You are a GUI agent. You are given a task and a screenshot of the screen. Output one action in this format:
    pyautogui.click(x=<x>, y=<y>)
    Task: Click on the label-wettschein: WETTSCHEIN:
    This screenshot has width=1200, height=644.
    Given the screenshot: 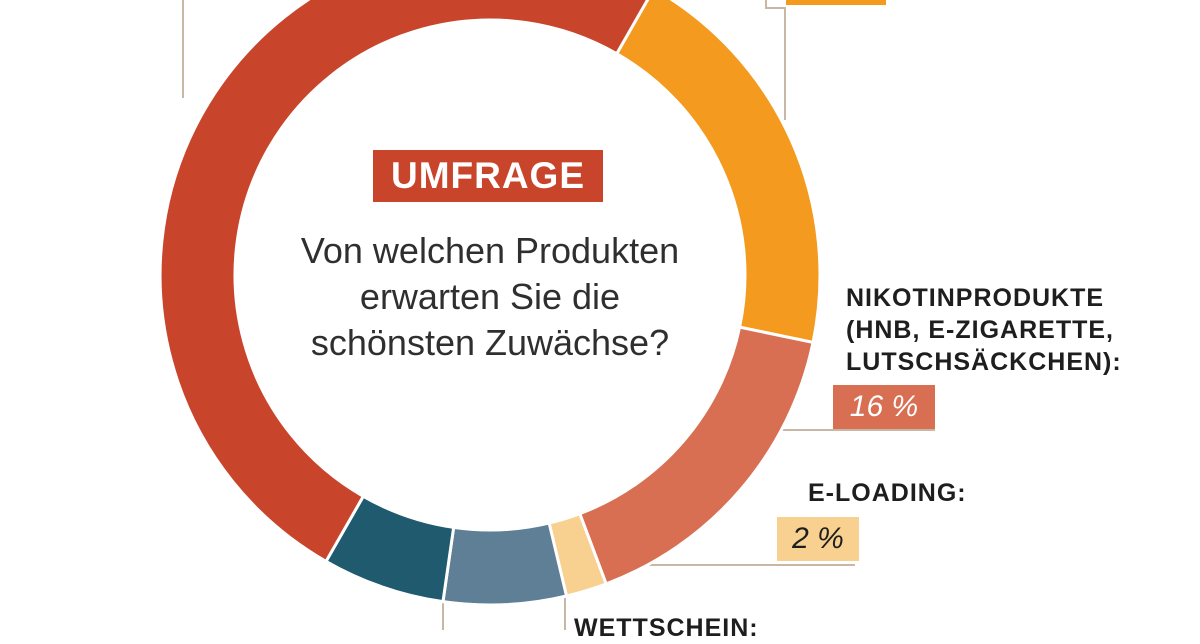 What is the action you would take?
    pyautogui.click(x=666, y=628)
    